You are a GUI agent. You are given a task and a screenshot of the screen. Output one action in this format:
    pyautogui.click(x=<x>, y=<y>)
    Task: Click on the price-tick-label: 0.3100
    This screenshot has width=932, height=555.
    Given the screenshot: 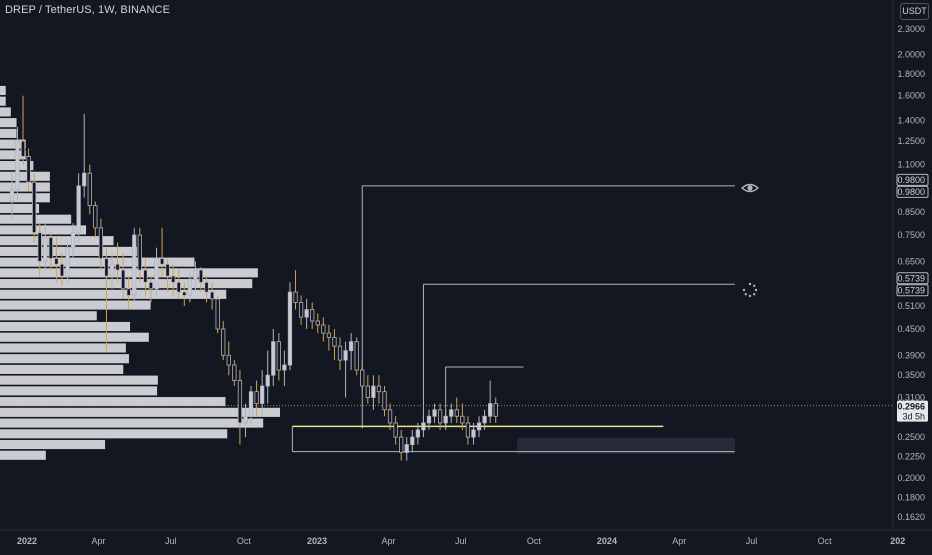 What is the action you would take?
    pyautogui.click(x=911, y=398)
    